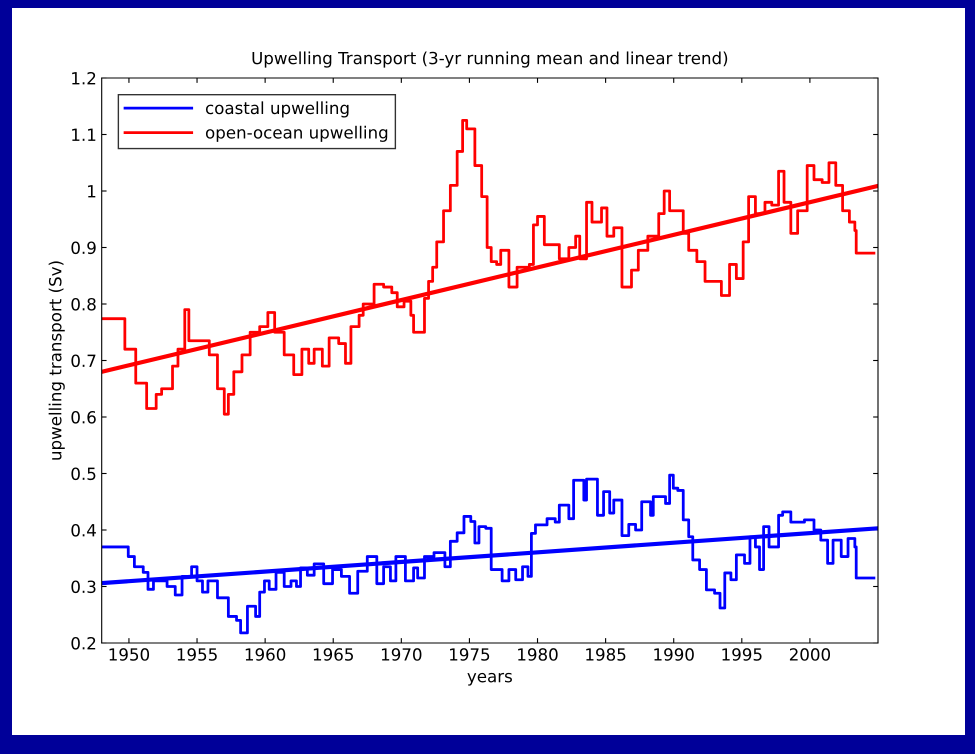  I want to click on x-tick-label: 1960, so click(266, 654).